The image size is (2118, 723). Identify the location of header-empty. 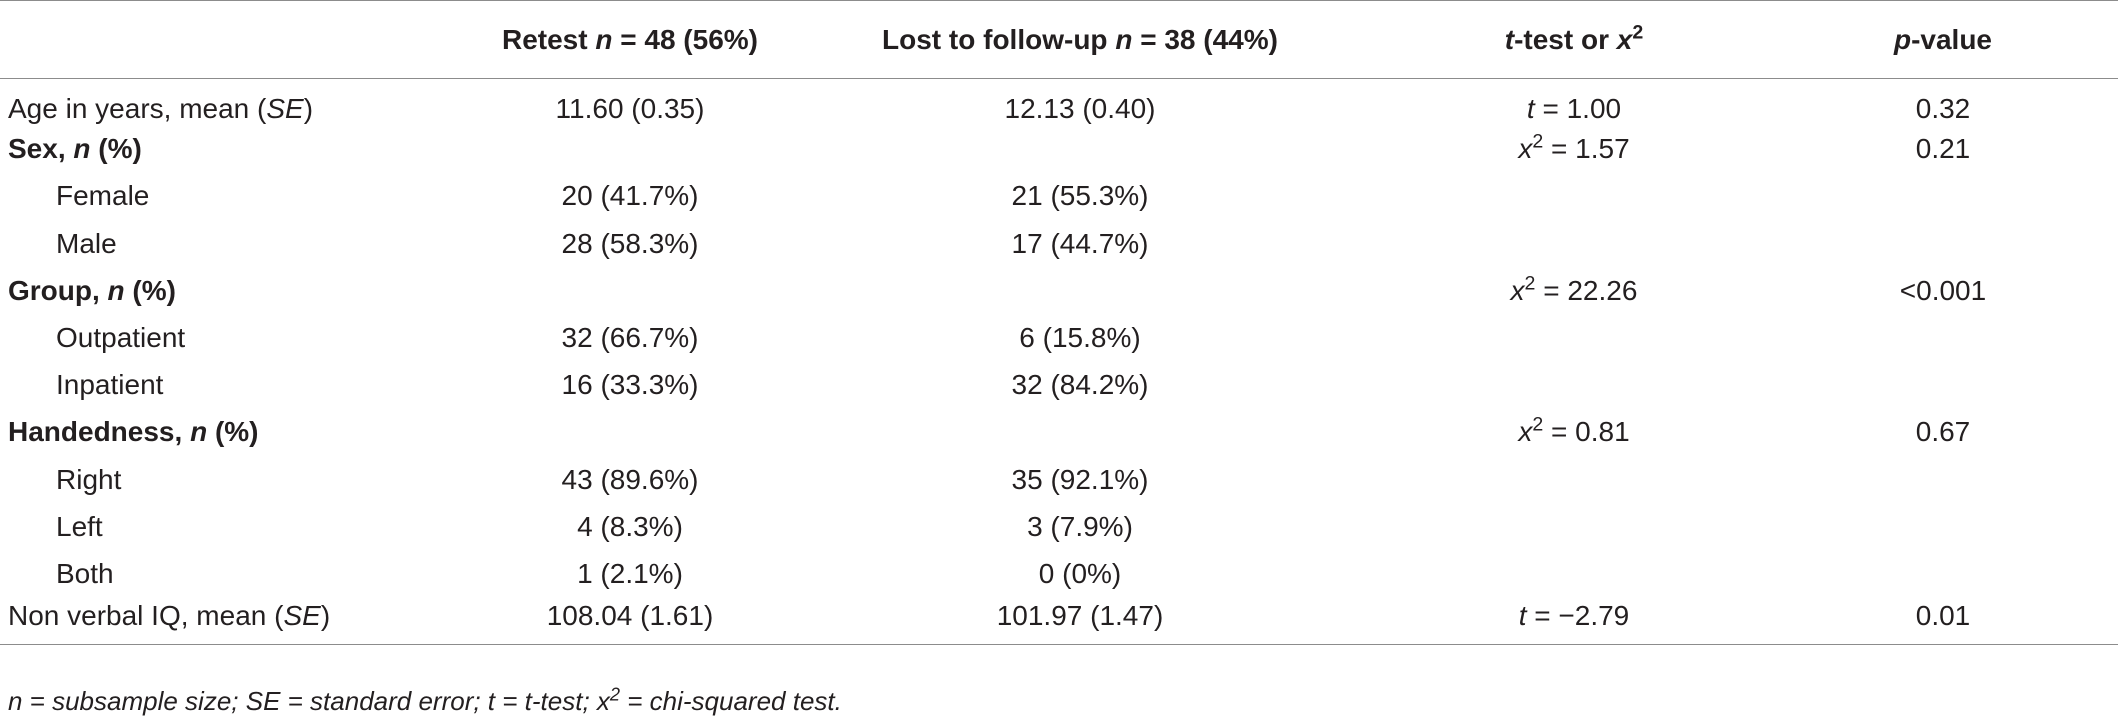
(240, 39).